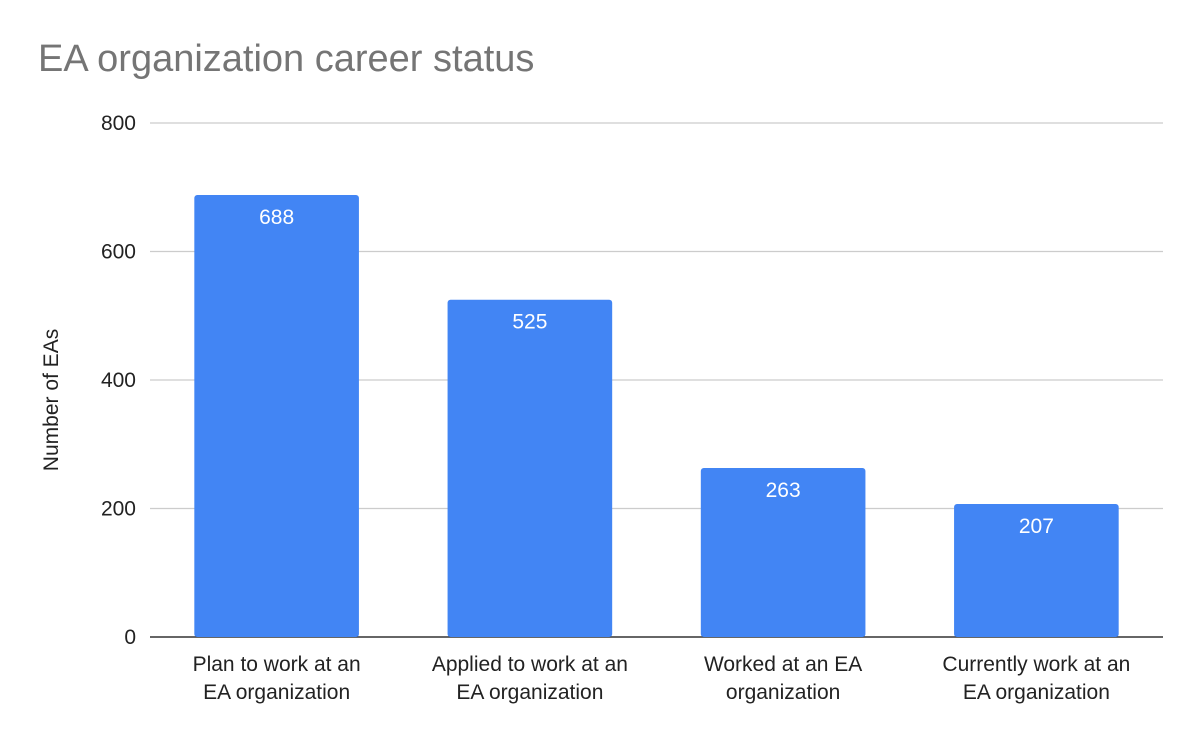  Describe the element at coordinates (118, 252) in the screenshot. I see `y-tick-label: 600` at that location.